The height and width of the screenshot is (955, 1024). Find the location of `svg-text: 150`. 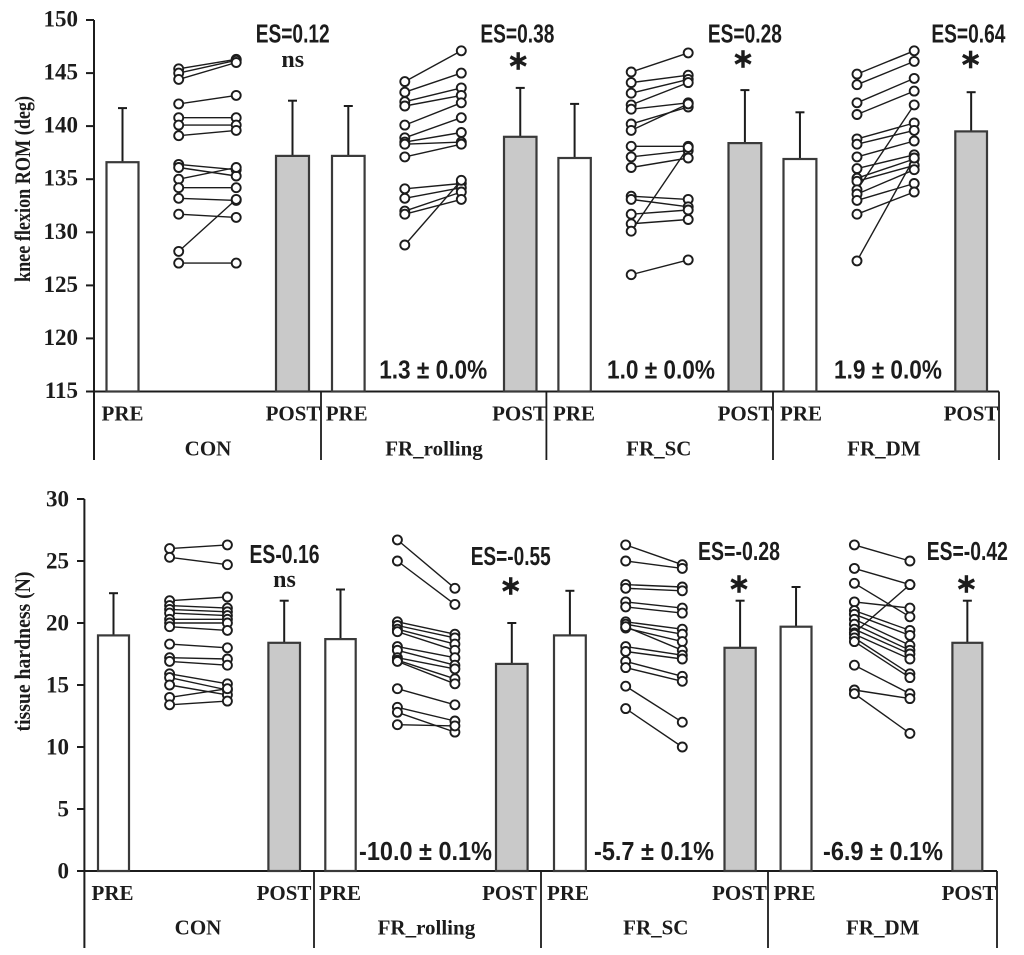

svg-text: 150 is located at coordinates (61, 19).